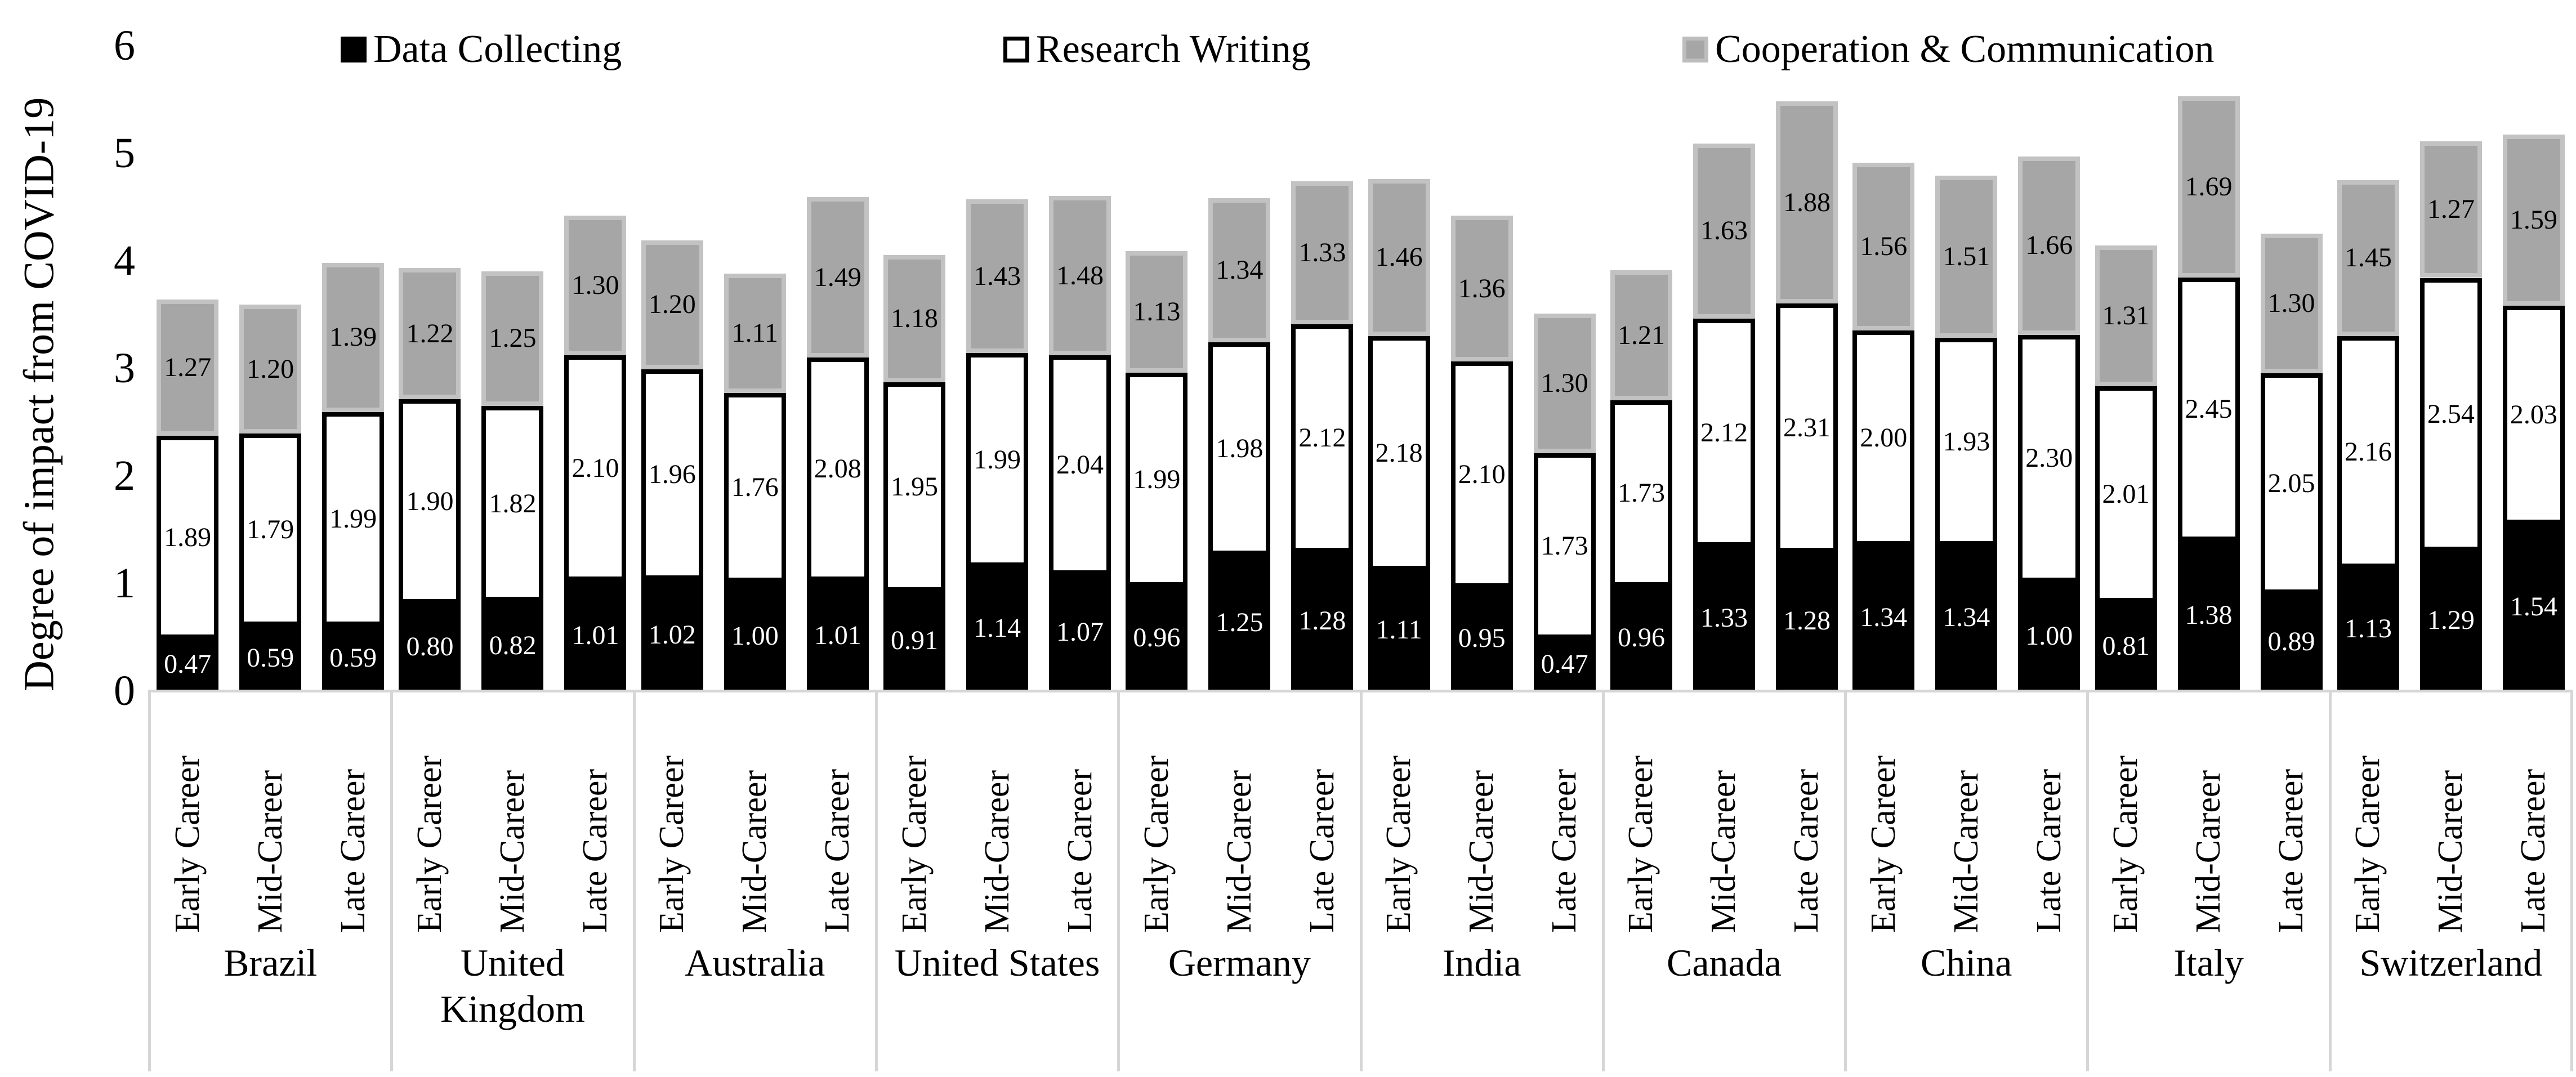 This screenshot has height=1077, width=2576. Describe the element at coordinates (430, 646) in the screenshot. I see `value-label: 0.80` at that location.